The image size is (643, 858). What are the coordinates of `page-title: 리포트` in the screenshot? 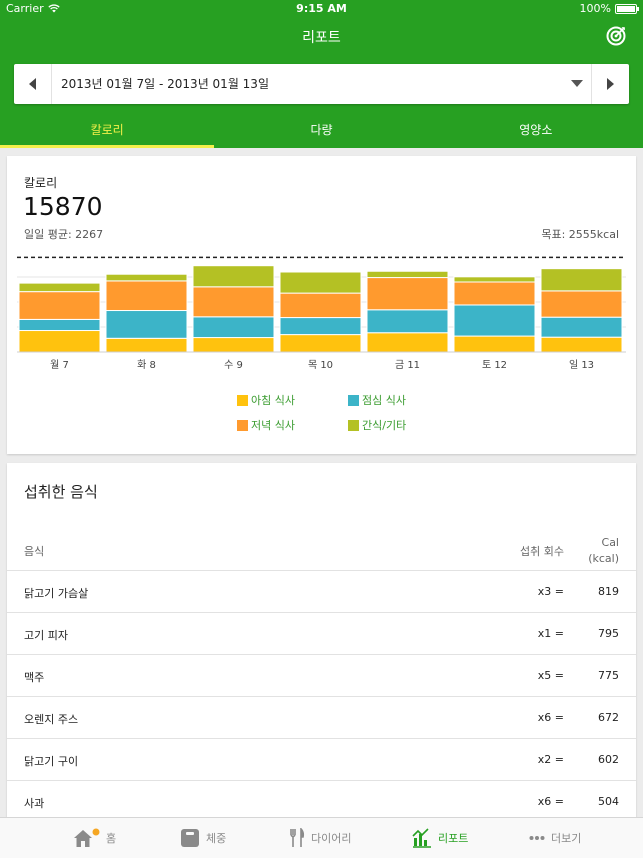 It's located at (321, 38).